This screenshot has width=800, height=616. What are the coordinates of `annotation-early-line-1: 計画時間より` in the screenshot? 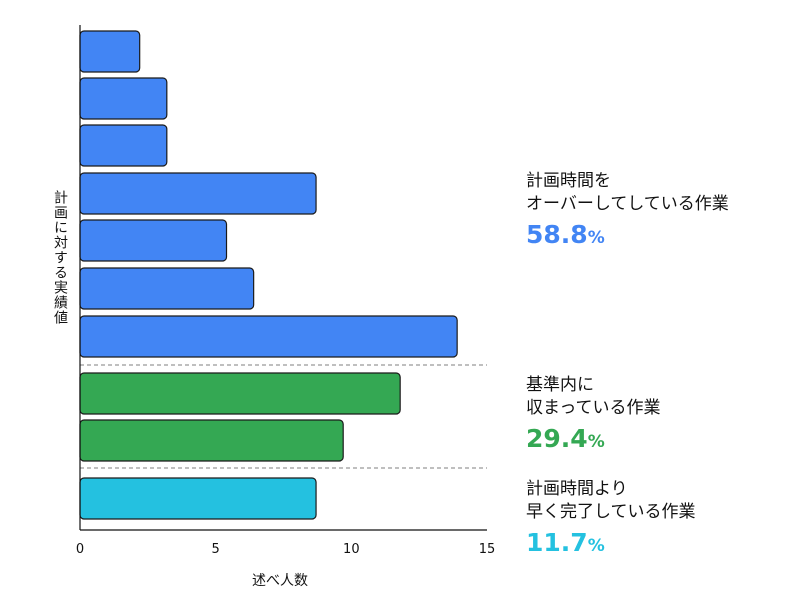 It's located at (577, 489).